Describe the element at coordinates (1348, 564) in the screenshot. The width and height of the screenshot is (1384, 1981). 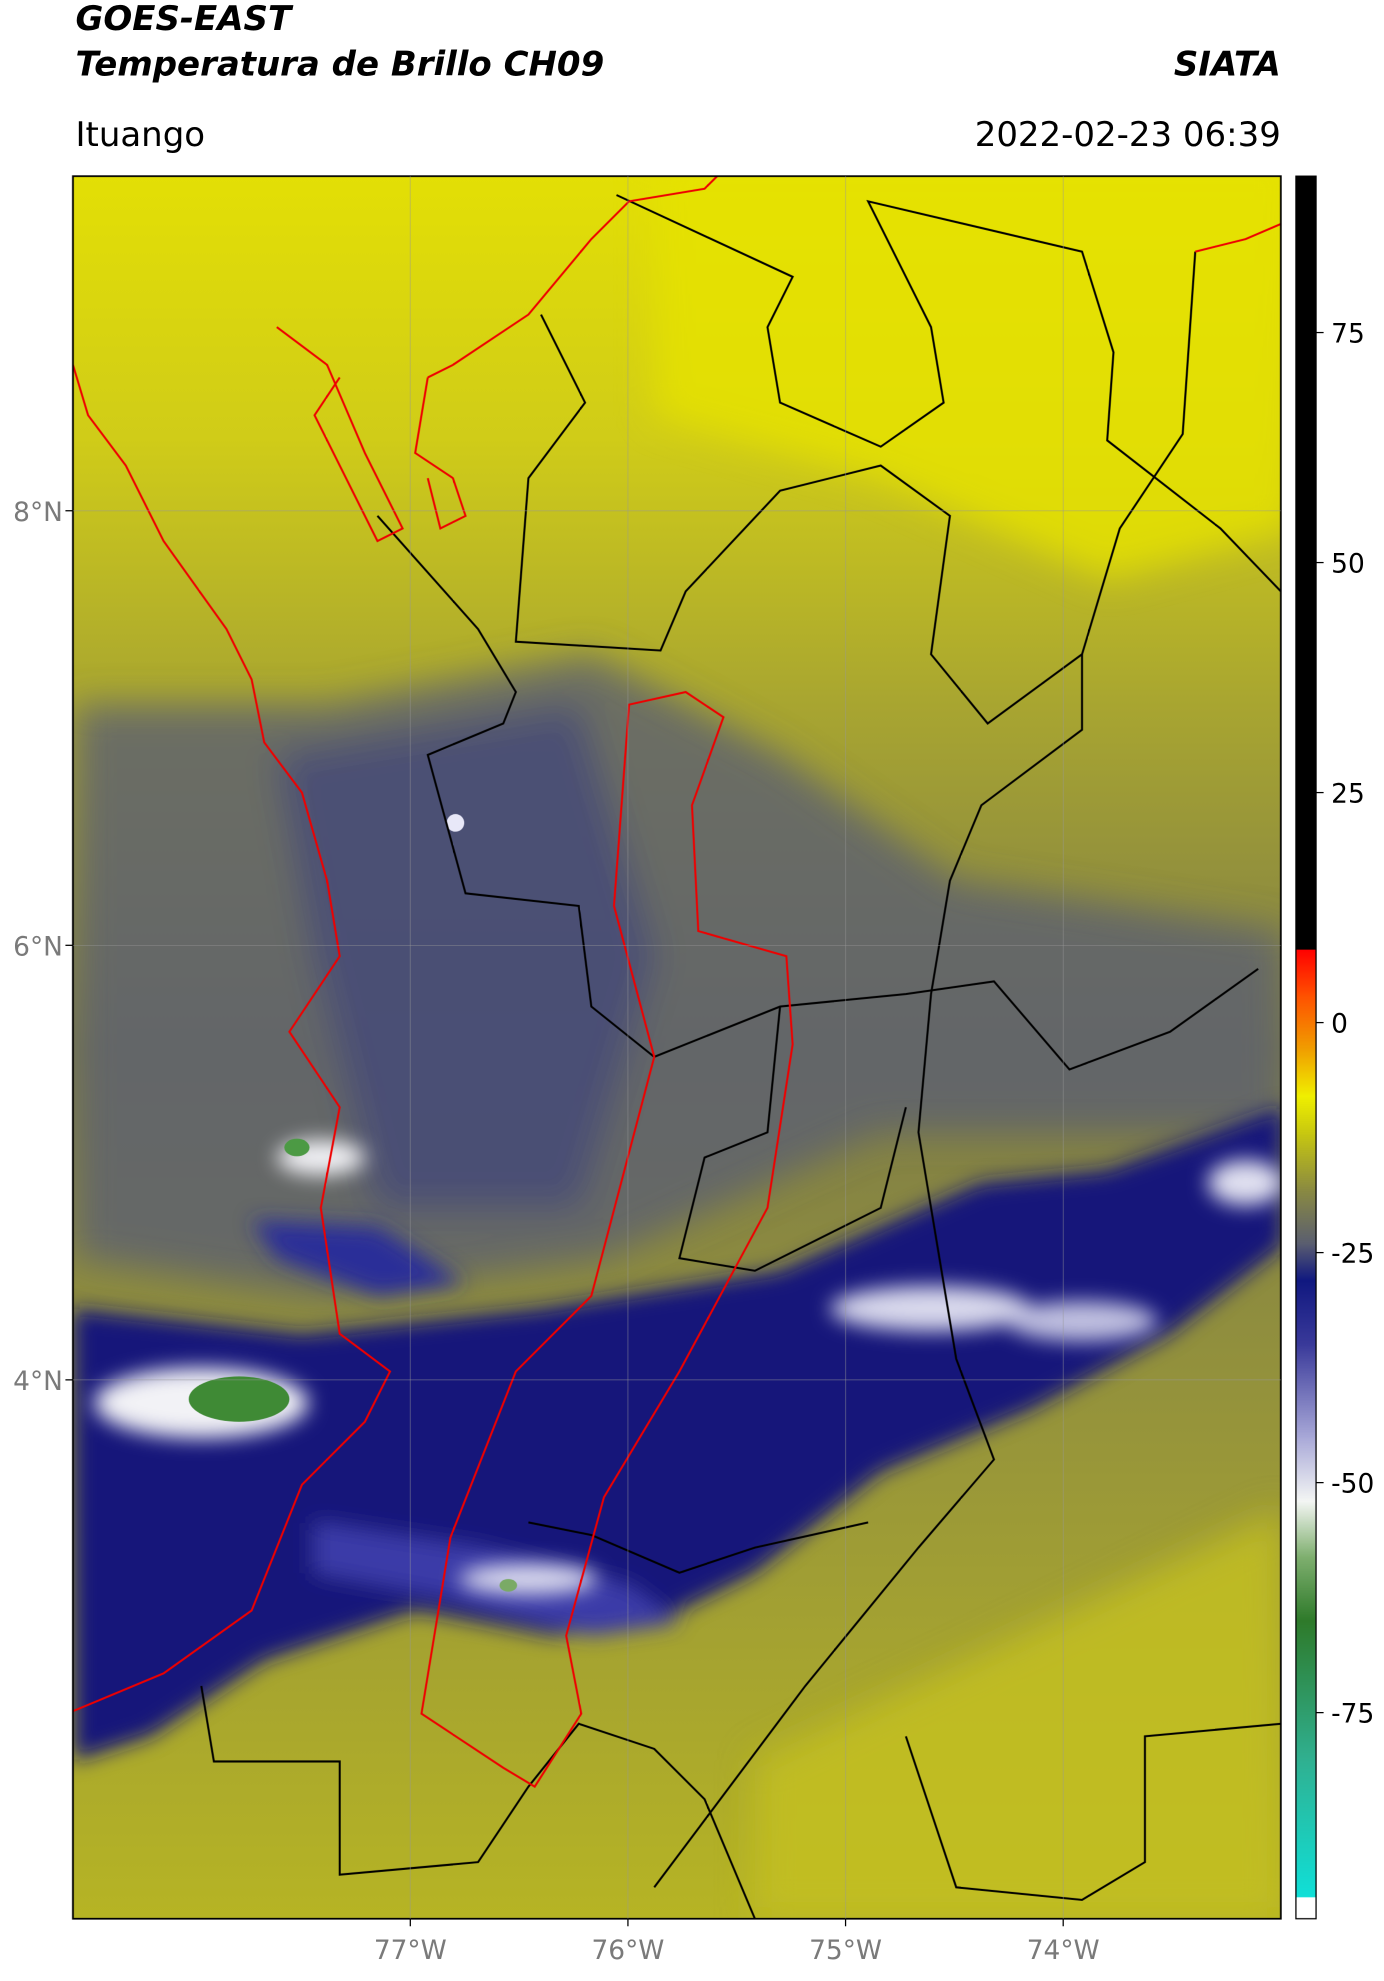
I see `colorbar-label: 50` at that location.